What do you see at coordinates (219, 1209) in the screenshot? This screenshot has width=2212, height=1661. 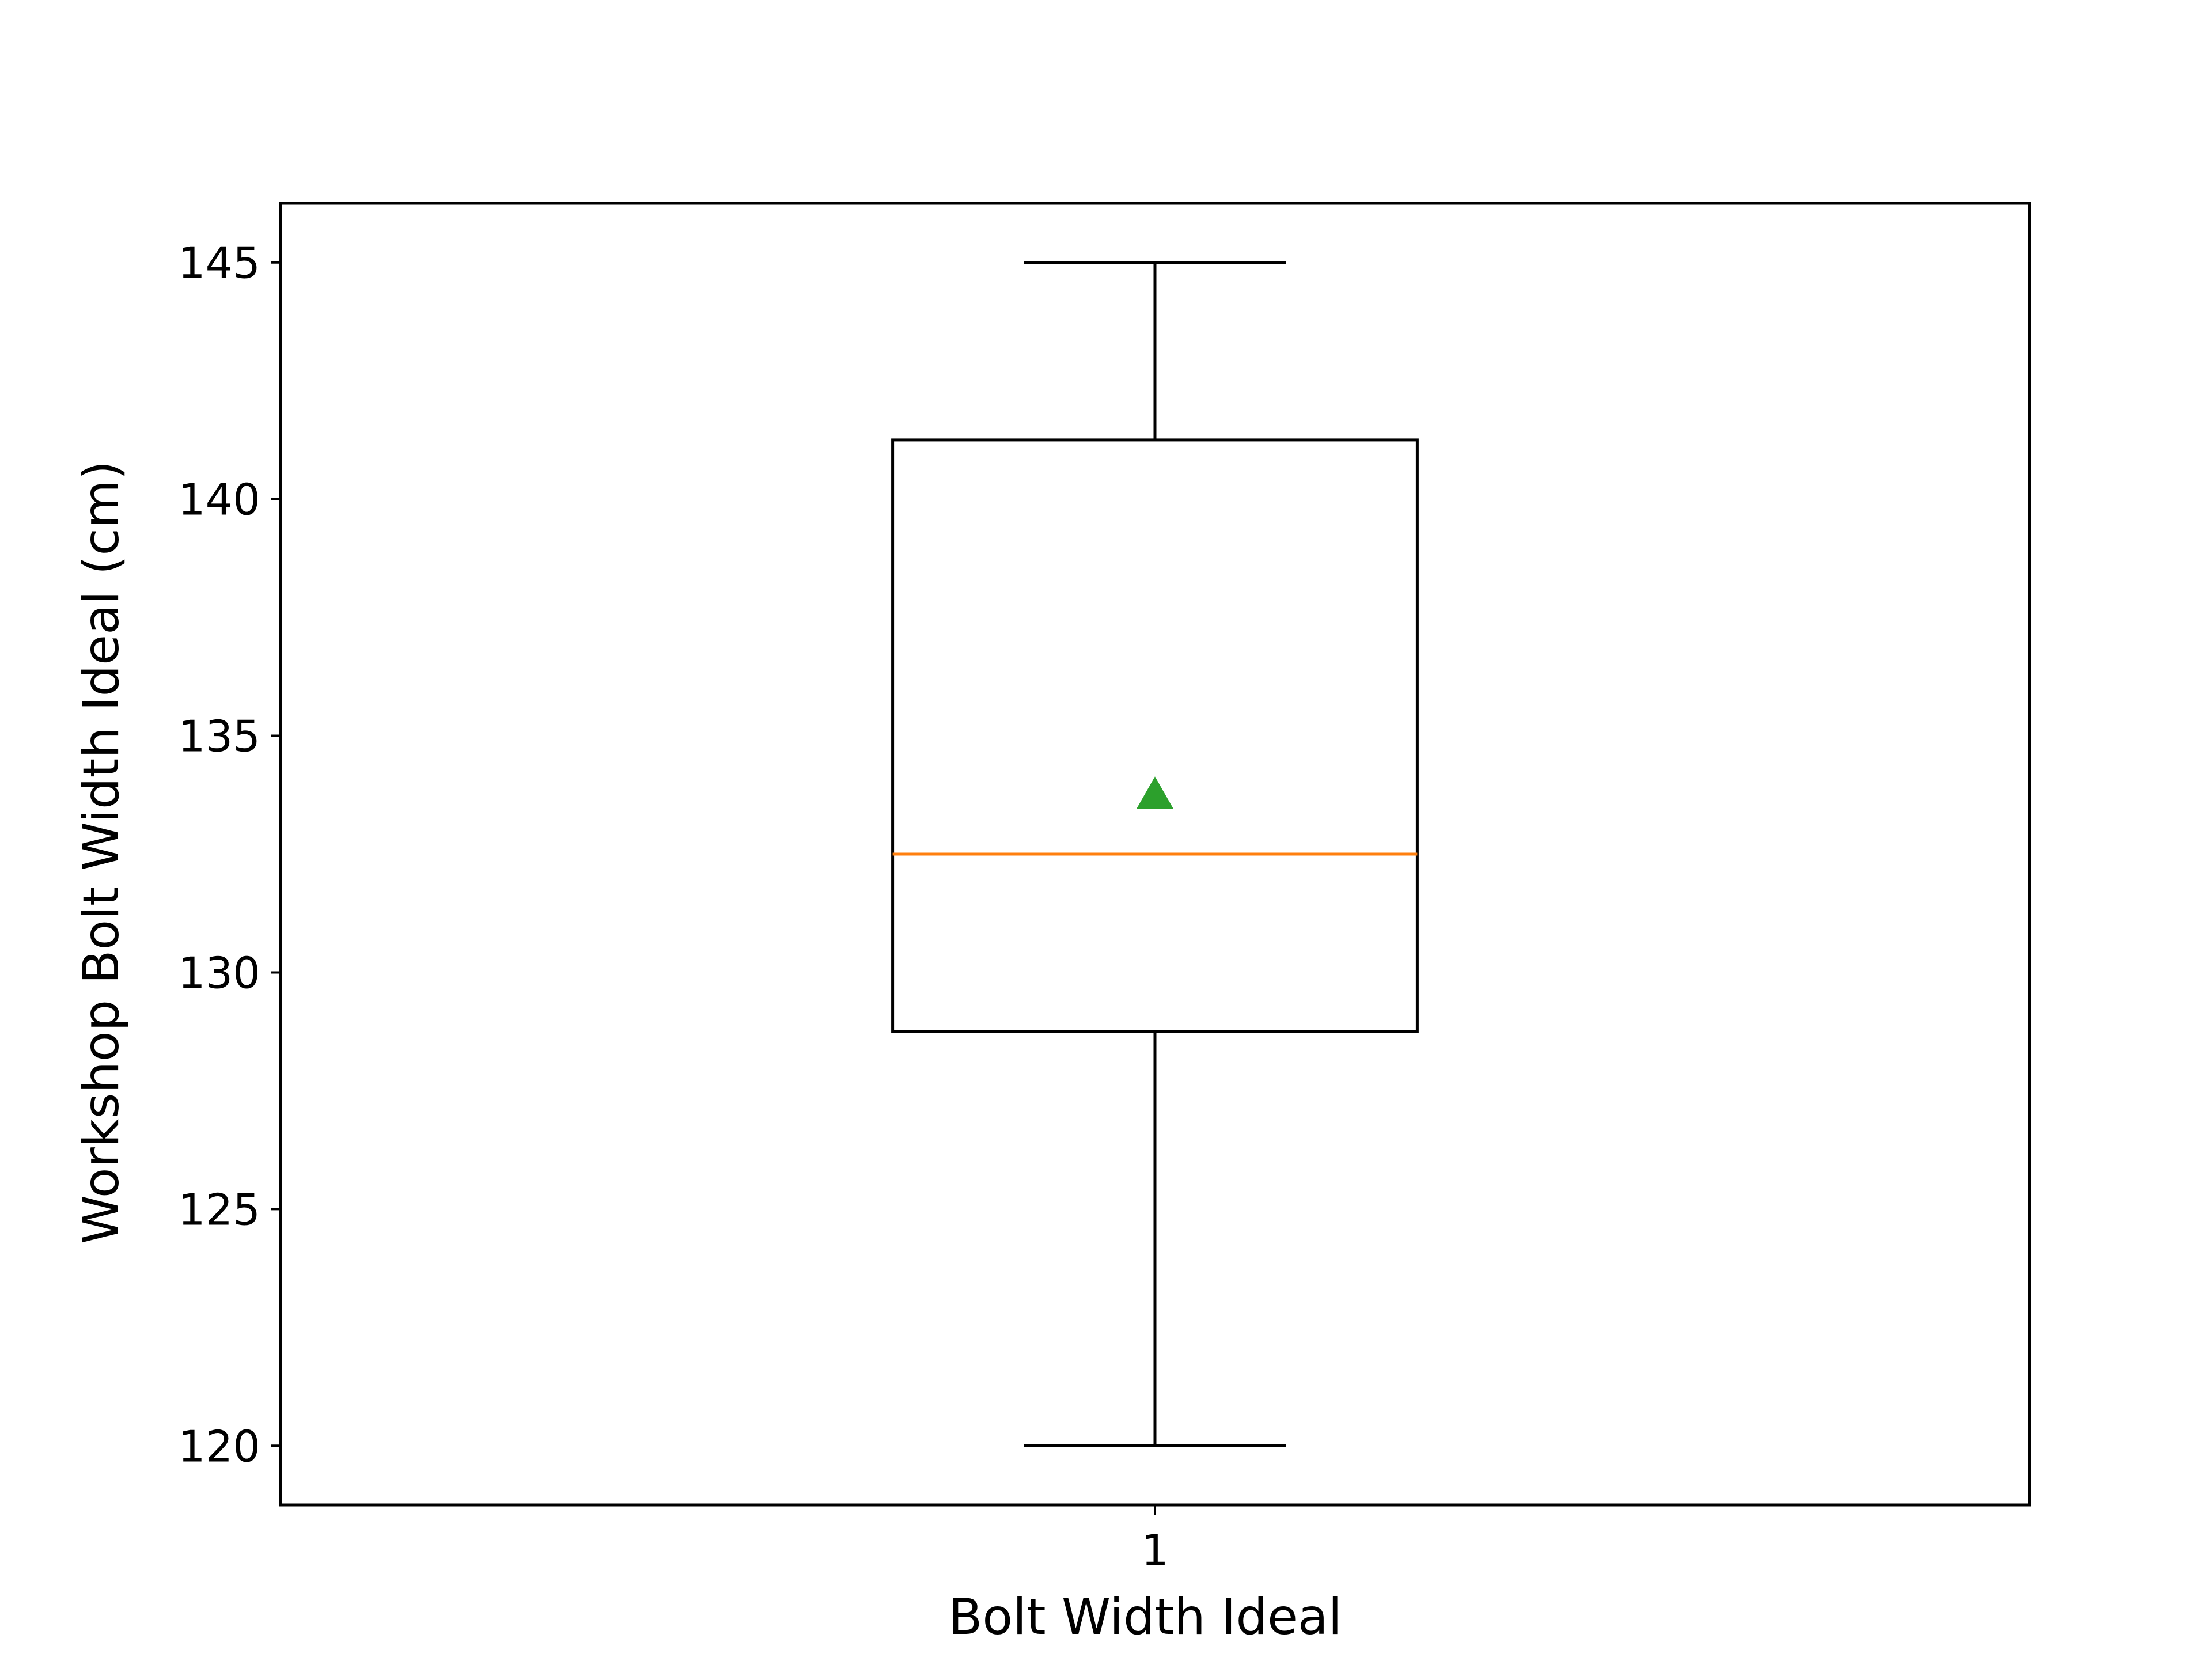 I see `y-tick-label: 125` at bounding box center [219, 1209].